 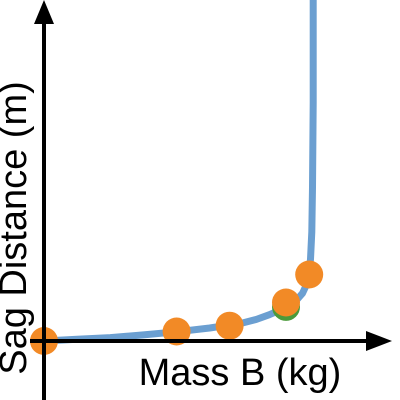 What do you see at coordinates (379, 341) in the screenshot?
I see `x-axis-arrow` at bounding box center [379, 341].